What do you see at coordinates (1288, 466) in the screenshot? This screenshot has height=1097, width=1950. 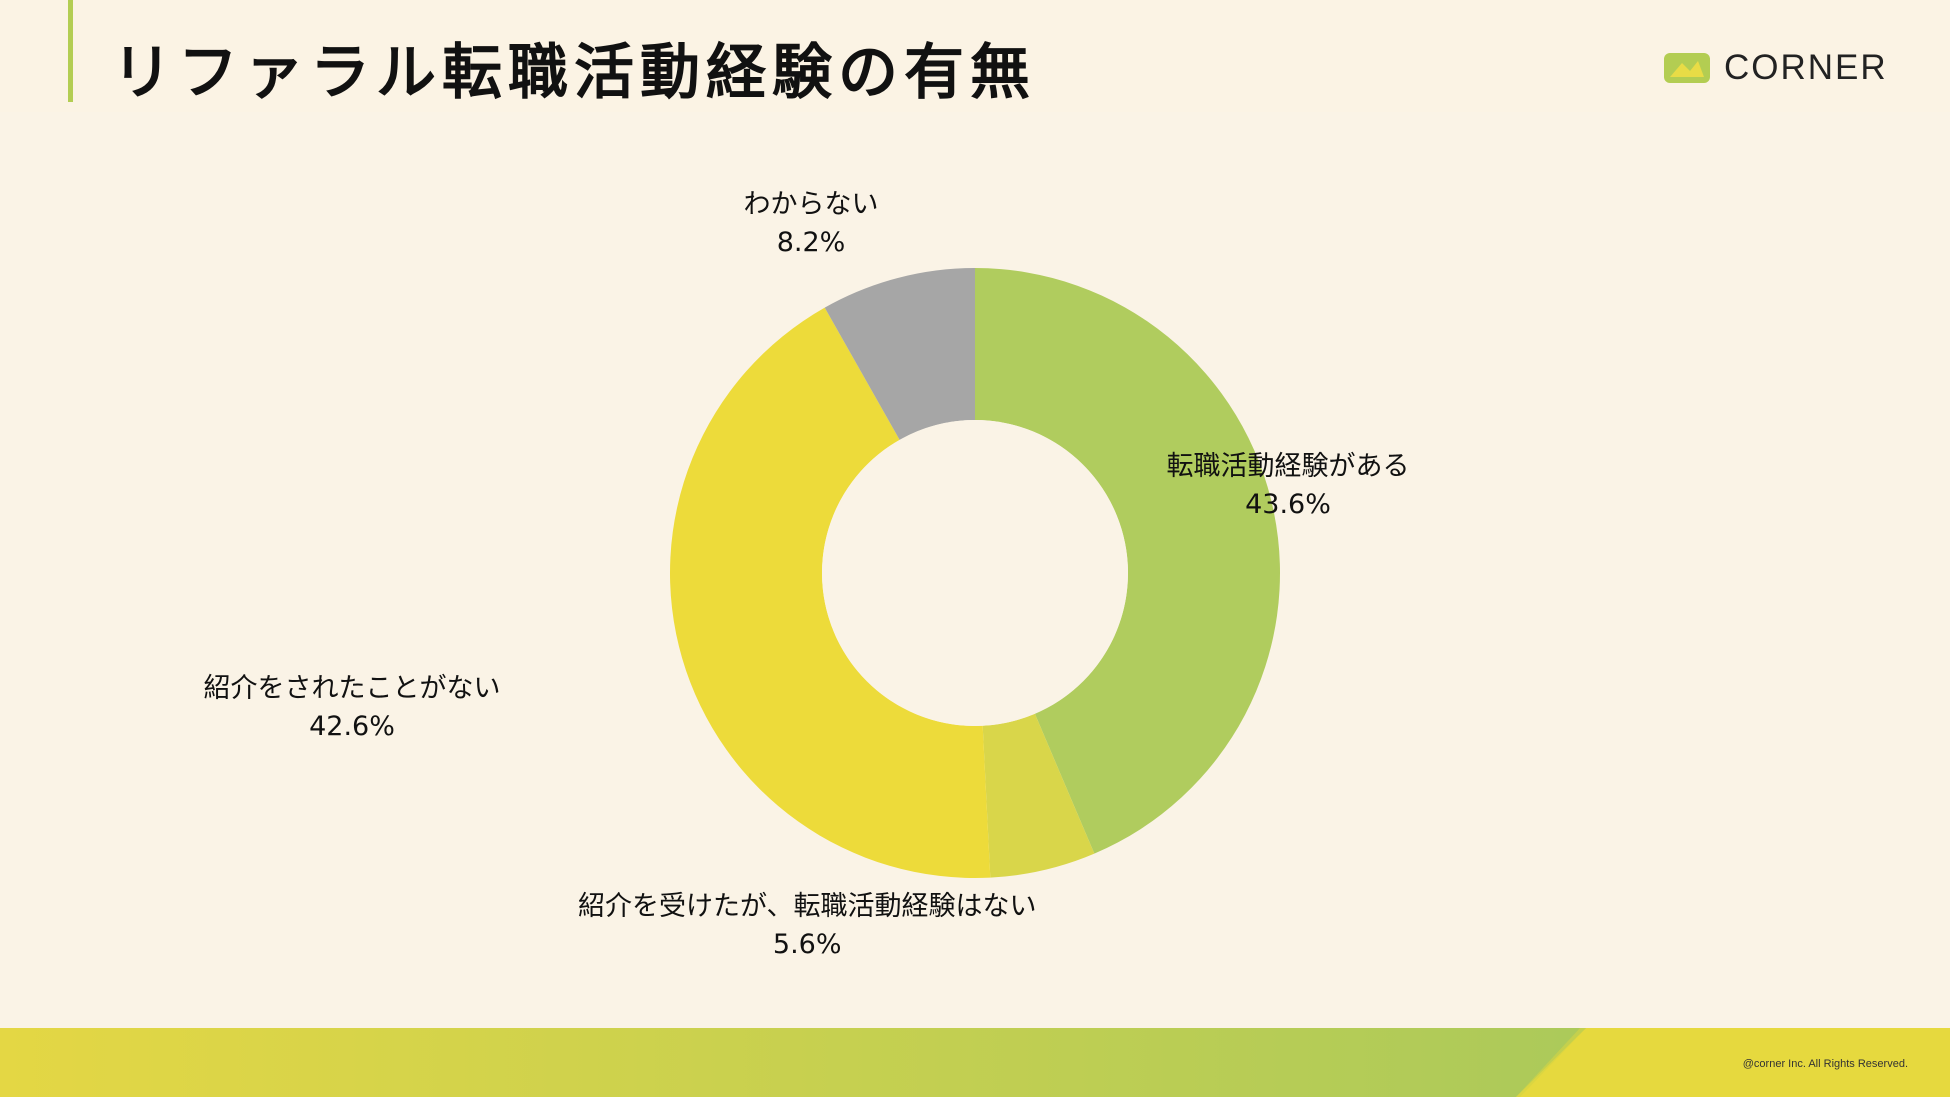 I see `slice-label-experienced-name: 転職活動経験がある` at bounding box center [1288, 466].